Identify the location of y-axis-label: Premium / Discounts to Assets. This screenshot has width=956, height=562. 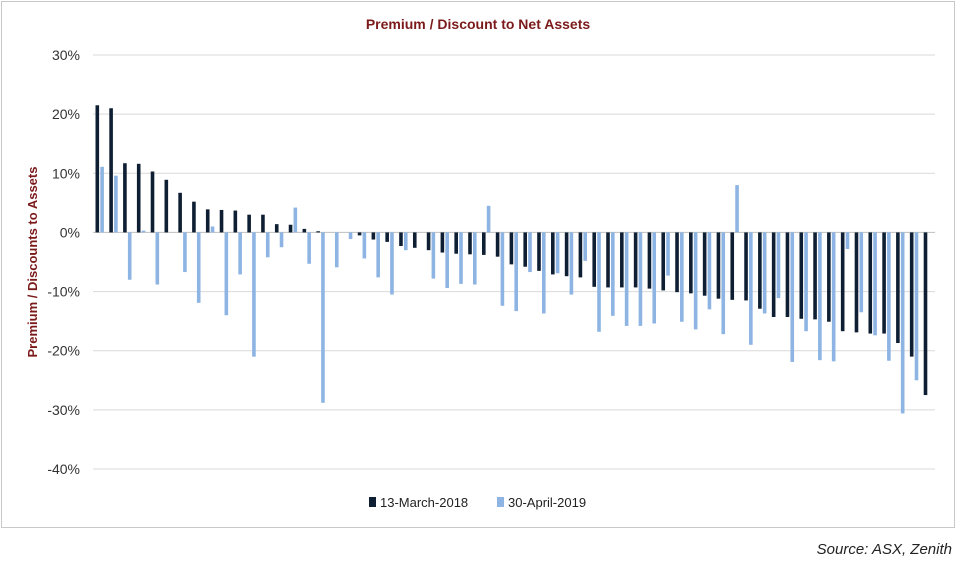
(32, 262).